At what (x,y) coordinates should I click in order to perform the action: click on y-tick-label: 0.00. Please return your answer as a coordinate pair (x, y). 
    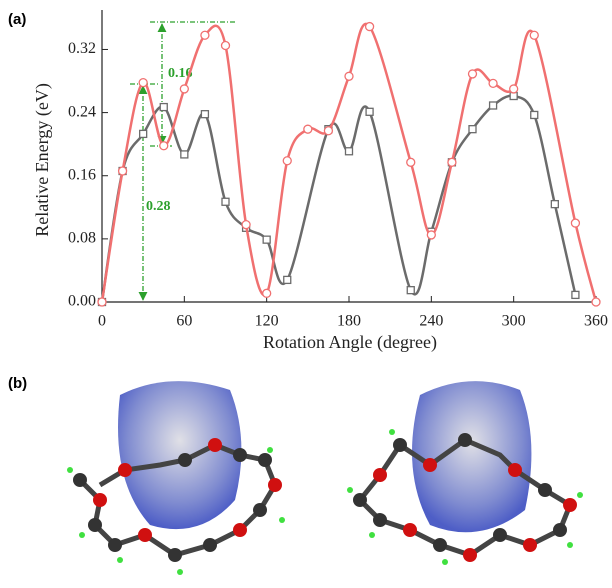
    Looking at the image, I should click on (82, 301).